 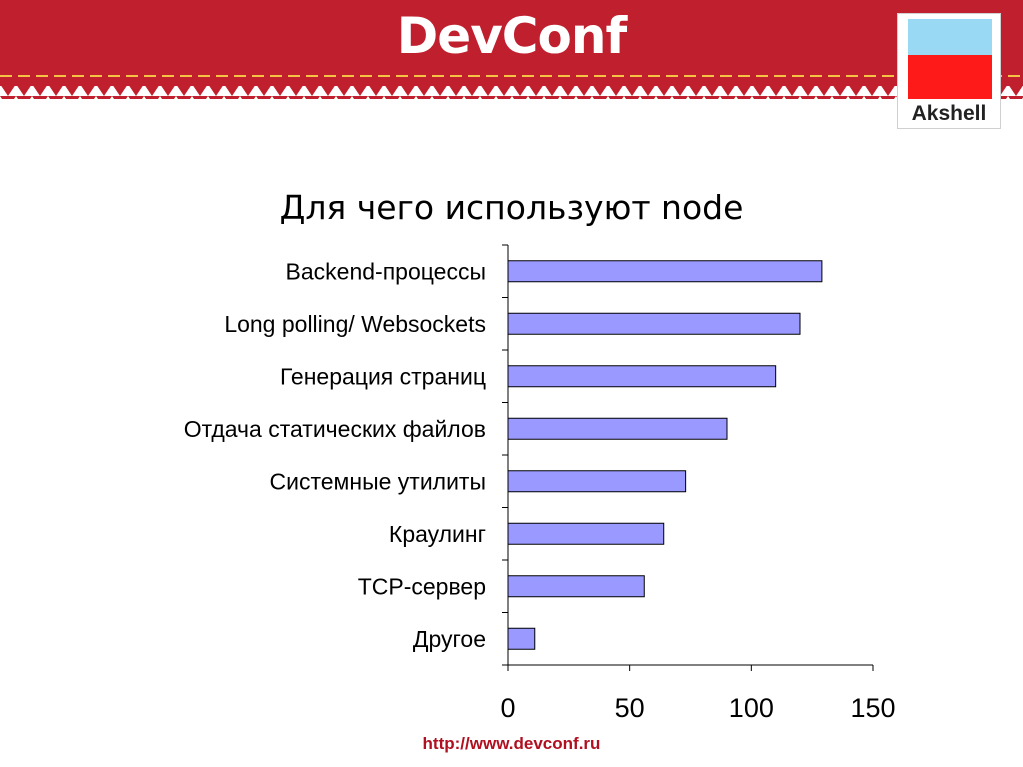 I want to click on header-band, so click(x=511, y=49).